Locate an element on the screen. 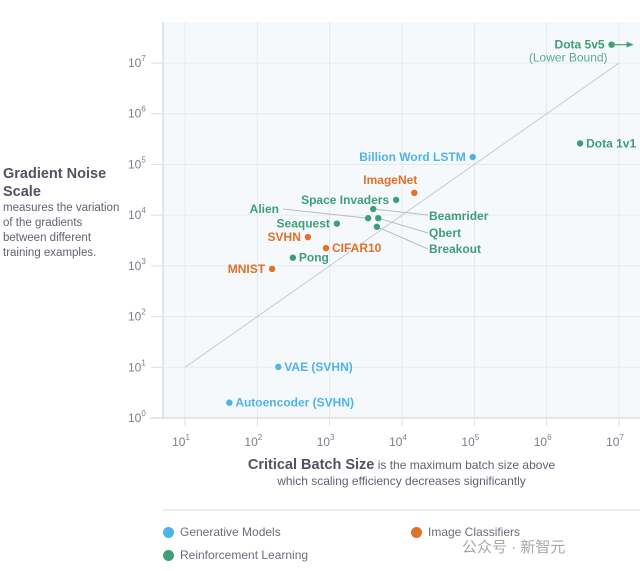  data-label: Seaquest is located at coordinates (303, 224).